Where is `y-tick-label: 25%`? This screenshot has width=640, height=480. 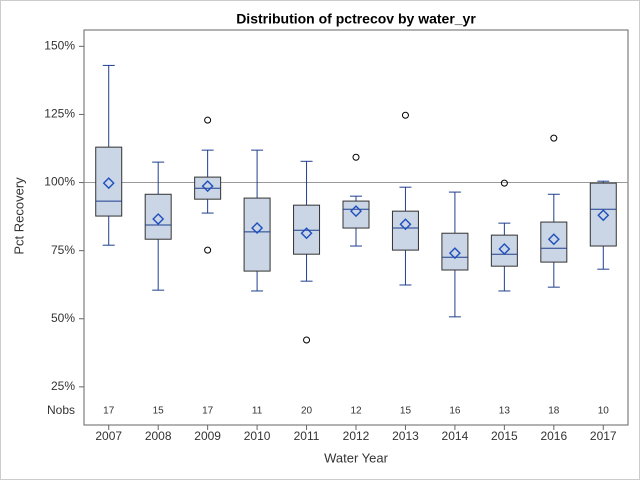
y-tick-label: 25% is located at coordinates (63, 386).